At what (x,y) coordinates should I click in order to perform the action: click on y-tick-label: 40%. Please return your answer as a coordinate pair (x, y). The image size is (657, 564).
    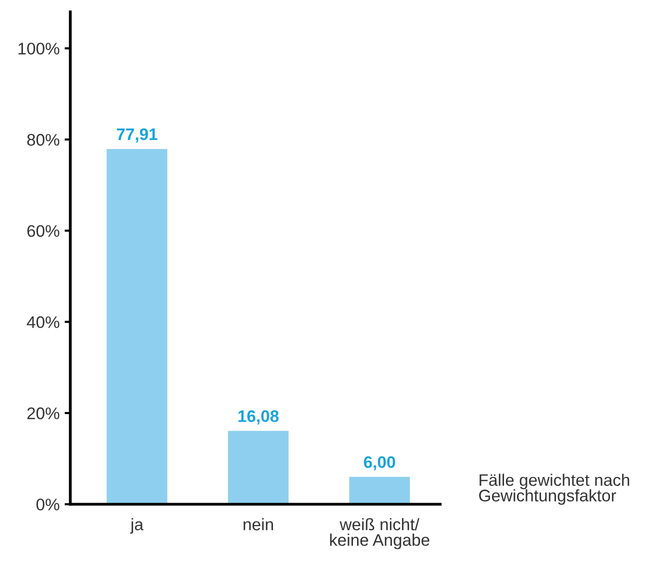
    Looking at the image, I should click on (43, 322).